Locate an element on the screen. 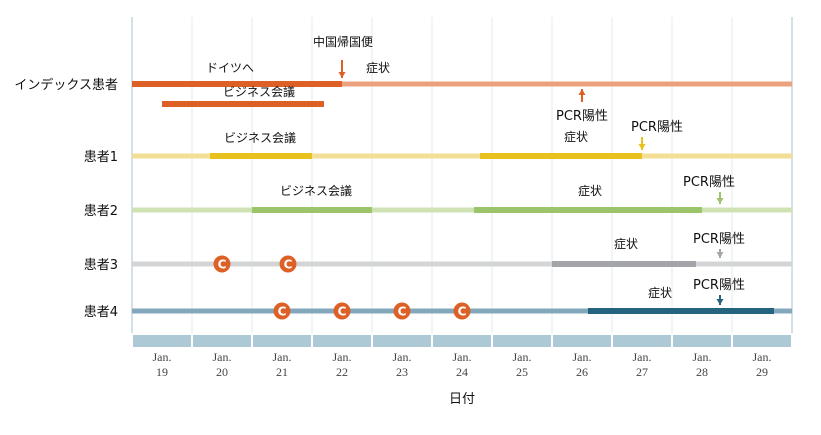  segment-label: ドイツへ is located at coordinates (230, 68).